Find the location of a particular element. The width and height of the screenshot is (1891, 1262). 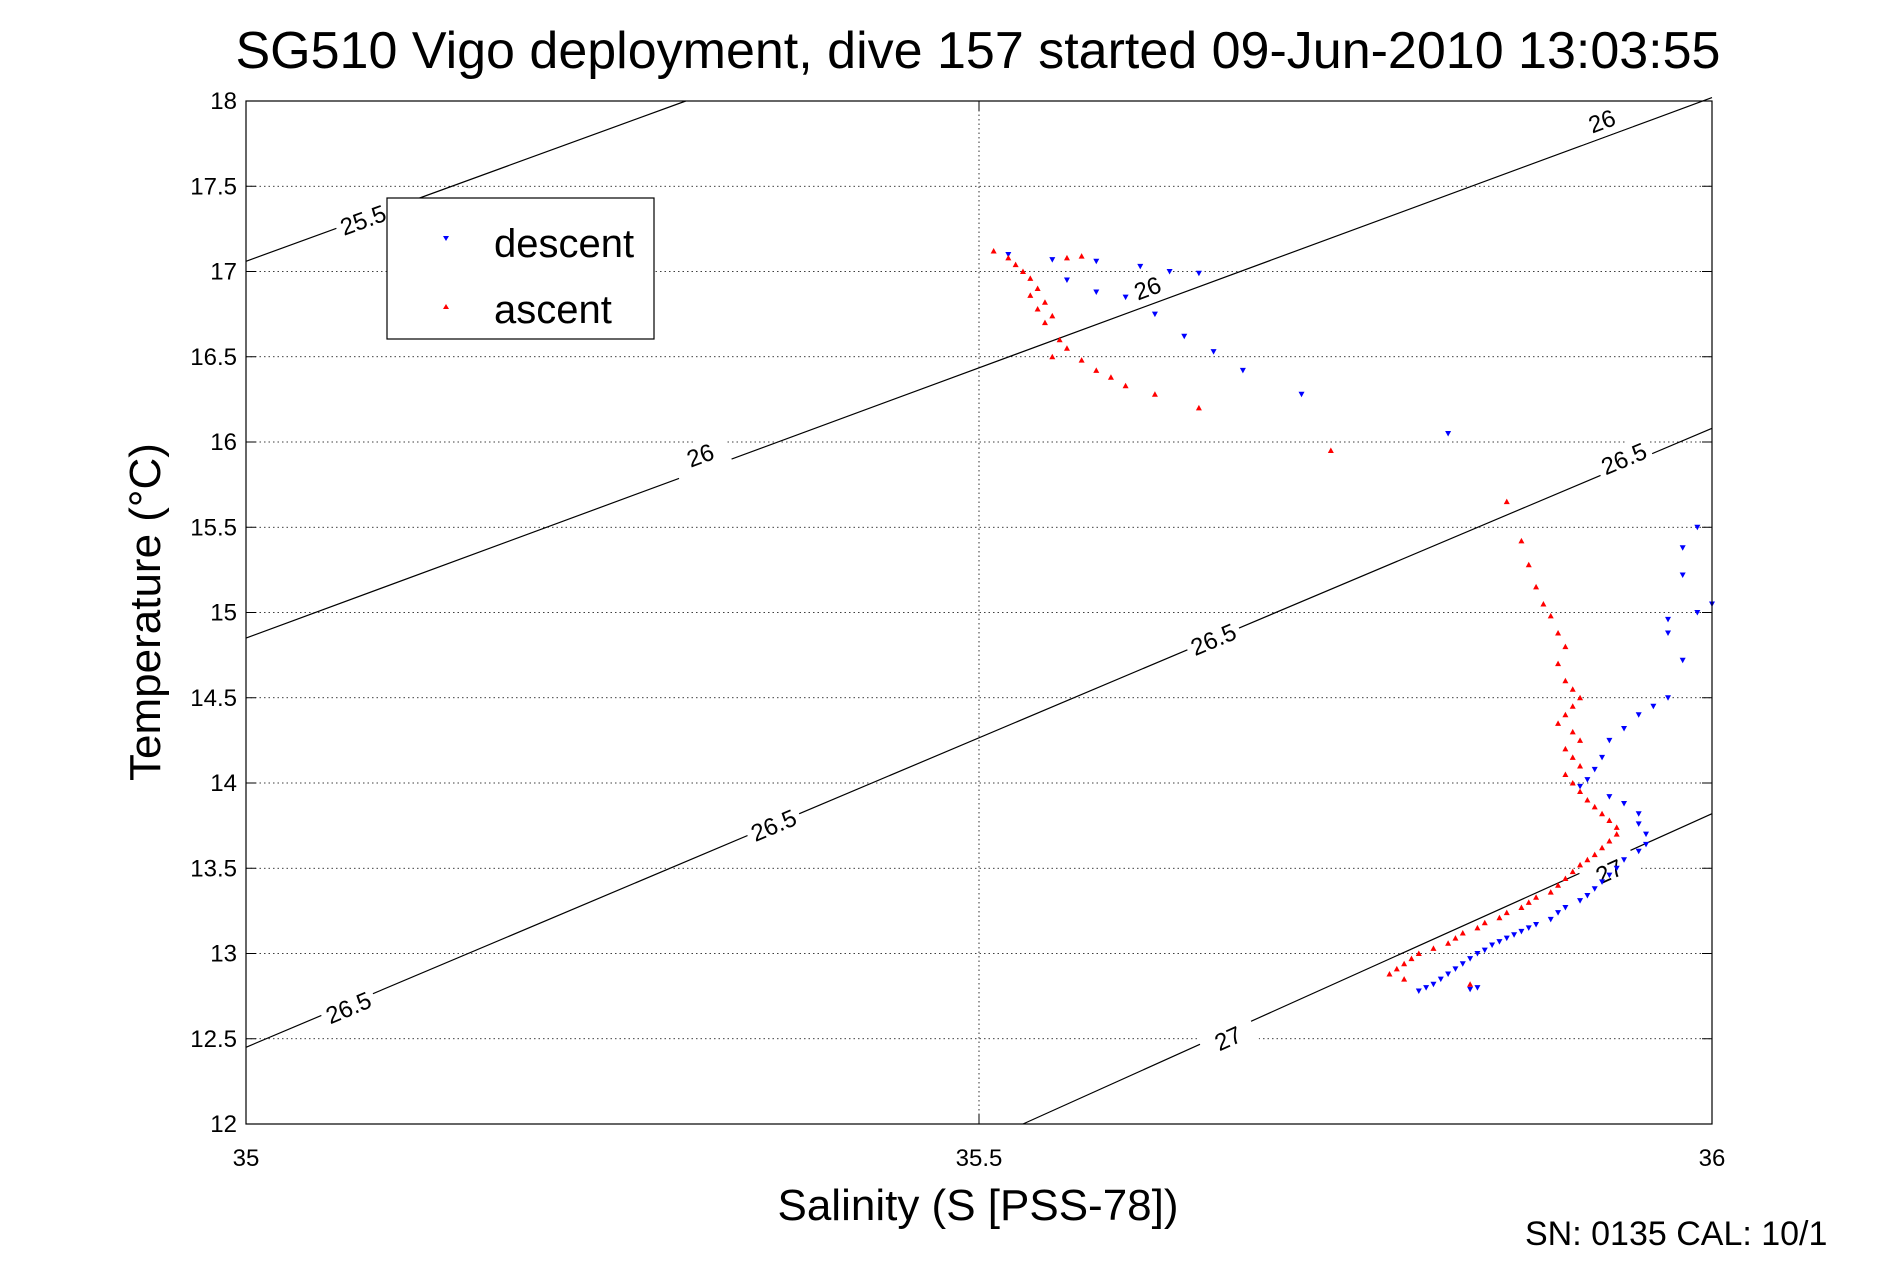

footer-calibration: SN: 0135 CAL: 10/1 is located at coordinates (1676, 1234).